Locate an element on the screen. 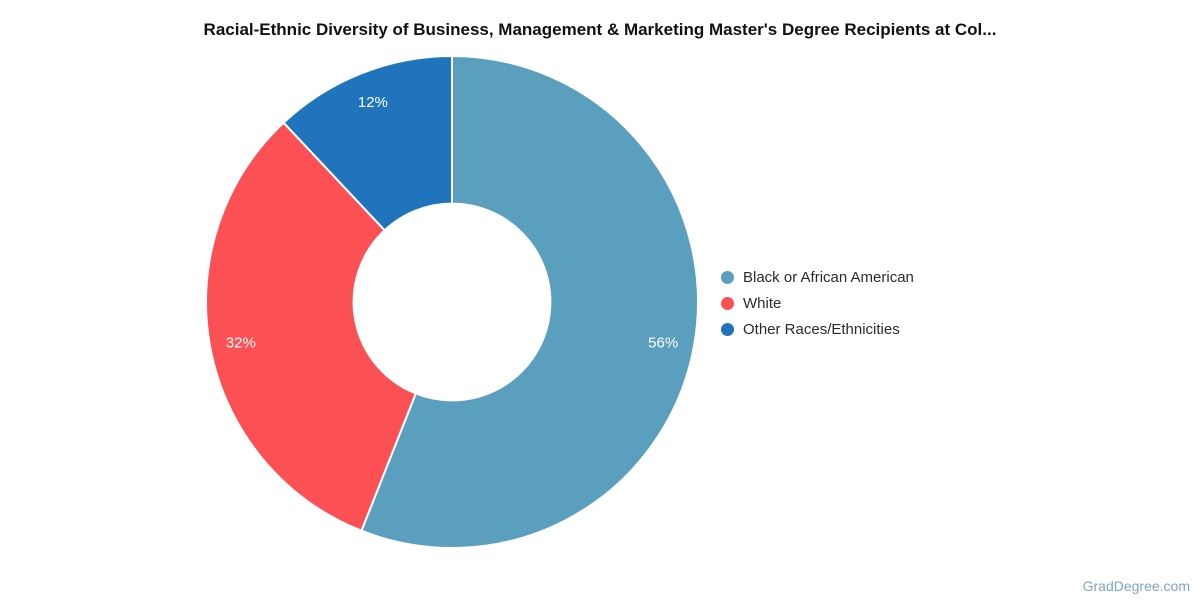  legend-item-3: Other Races/Ethnicities is located at coordinates (817, 329).